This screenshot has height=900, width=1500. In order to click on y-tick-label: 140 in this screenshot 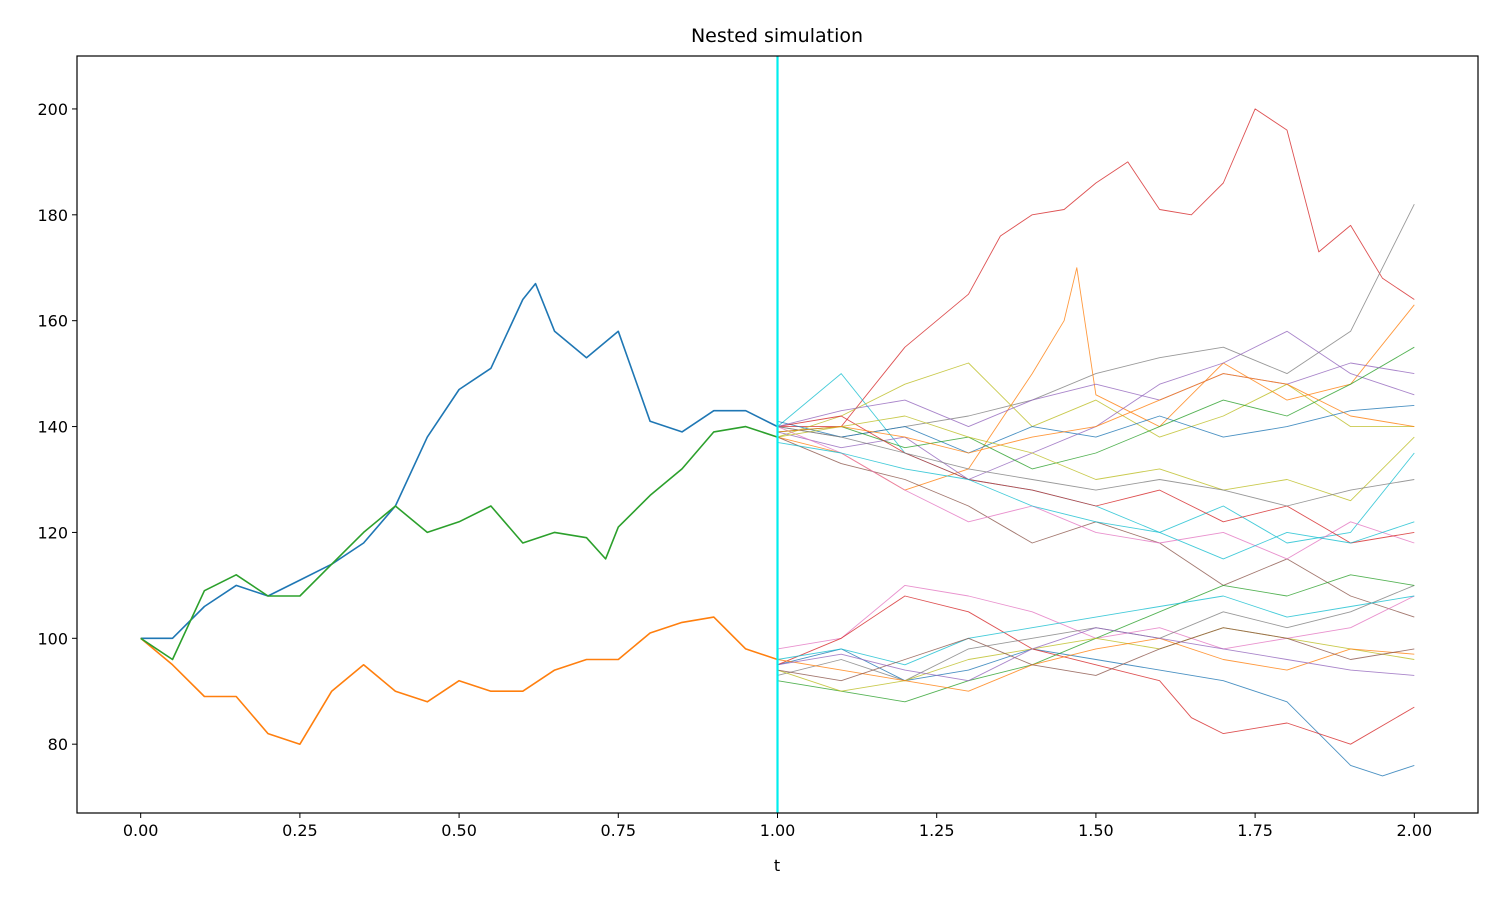, I will do `click(52, 427)`.